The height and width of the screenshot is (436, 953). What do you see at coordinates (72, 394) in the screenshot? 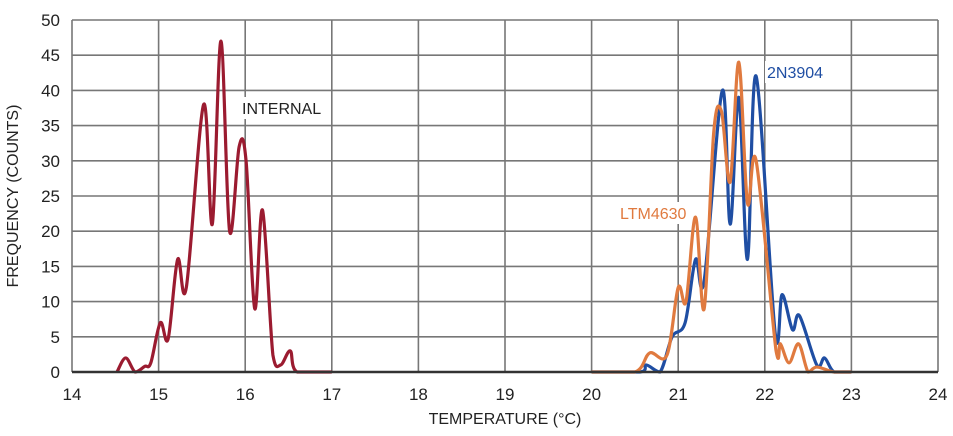
I see `x-tick-label: 14` at bounding box center [72, 394].